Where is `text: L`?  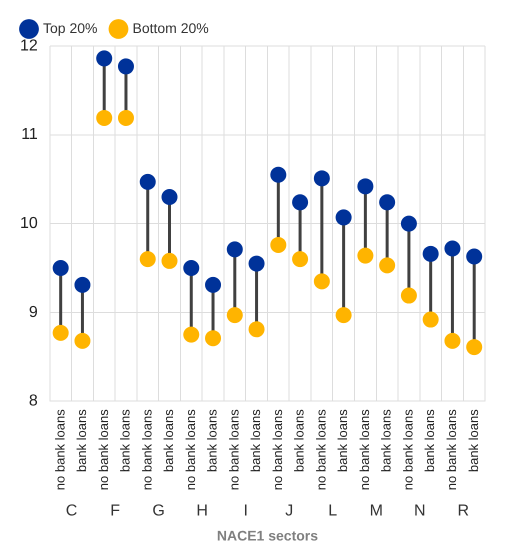
text: L is located at coordinates (333, 511).